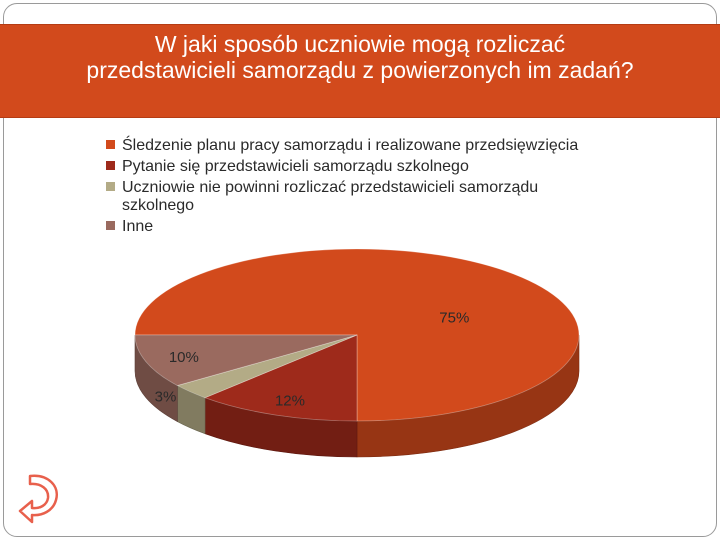  I want to click on data-label-2: 12%, so click(290, 401).